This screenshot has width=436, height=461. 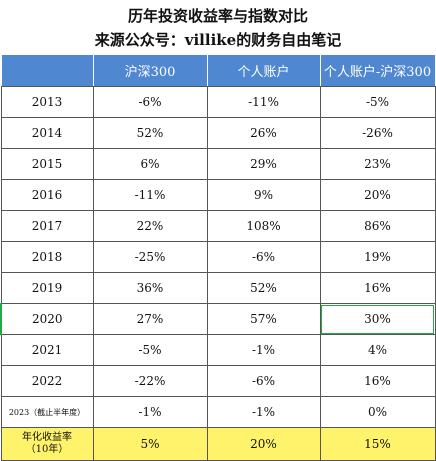 What do you see at coordinates (377, 133) in the screenshot?
I see `diff-cell: -26%` at bounding box center [377, 133].